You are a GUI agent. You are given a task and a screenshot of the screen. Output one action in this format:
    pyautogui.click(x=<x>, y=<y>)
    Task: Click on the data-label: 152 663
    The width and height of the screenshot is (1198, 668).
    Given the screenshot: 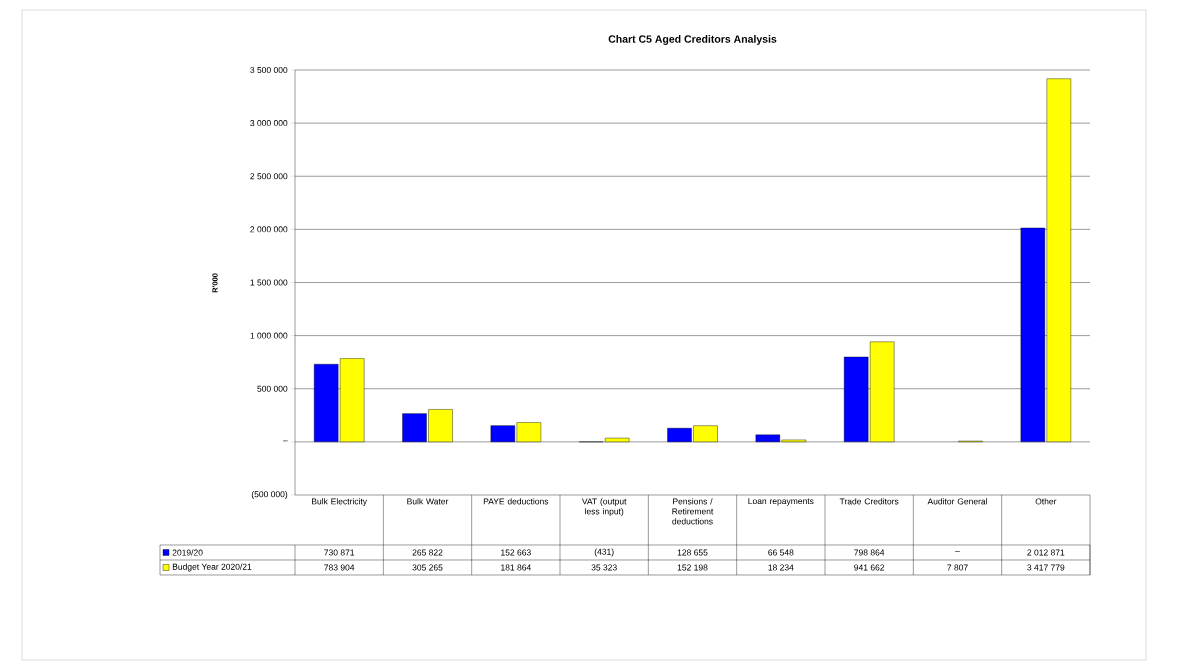 What is the action you would take?
    pyautogui.click(x=516, y=552)
    